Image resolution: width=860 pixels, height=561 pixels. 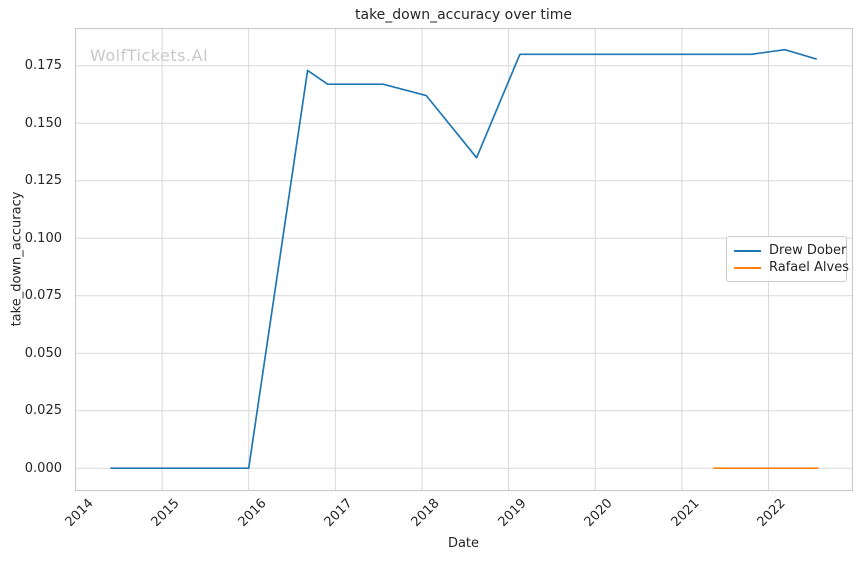 What do you see at coordinates (809, 267) in the screenshot?
I see `legend-label: Rafael Alves` at bounding box center [809, 267].